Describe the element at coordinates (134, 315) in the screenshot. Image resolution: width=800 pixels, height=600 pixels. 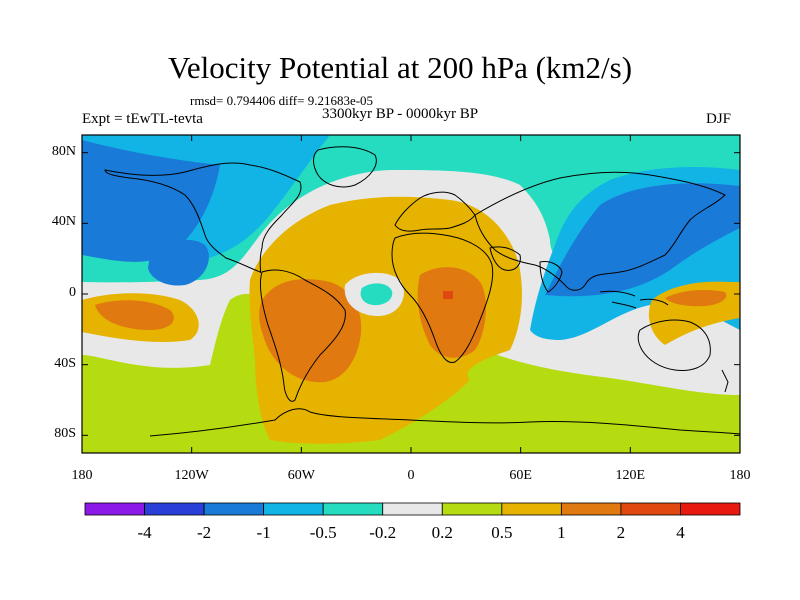
I see `field-level-pos-1-2-pacific` at that location.